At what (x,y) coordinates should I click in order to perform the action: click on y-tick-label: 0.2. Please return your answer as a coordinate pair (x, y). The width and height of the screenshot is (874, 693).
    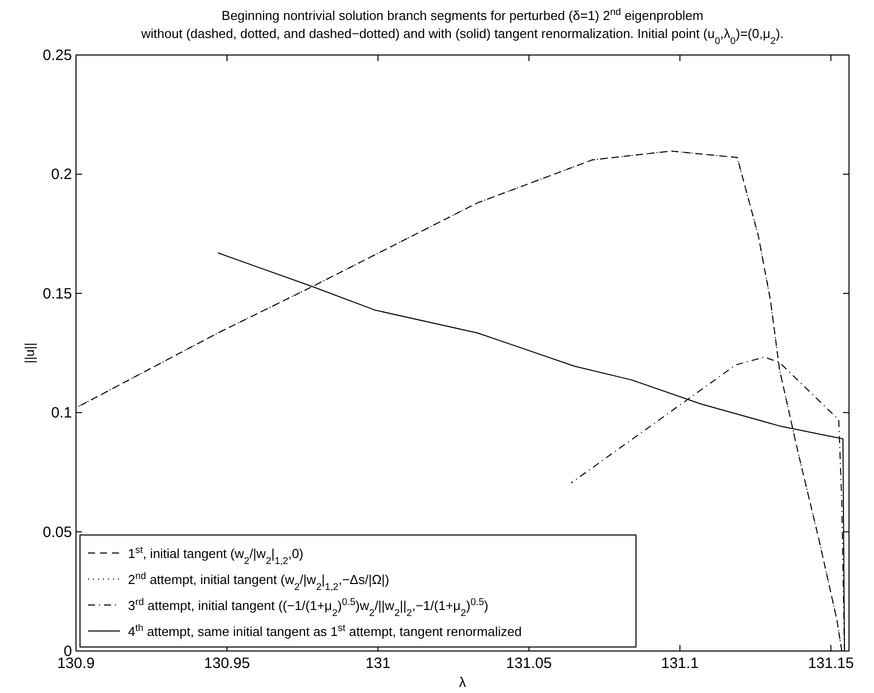
    Looking at the image, I should click on (61, 175).